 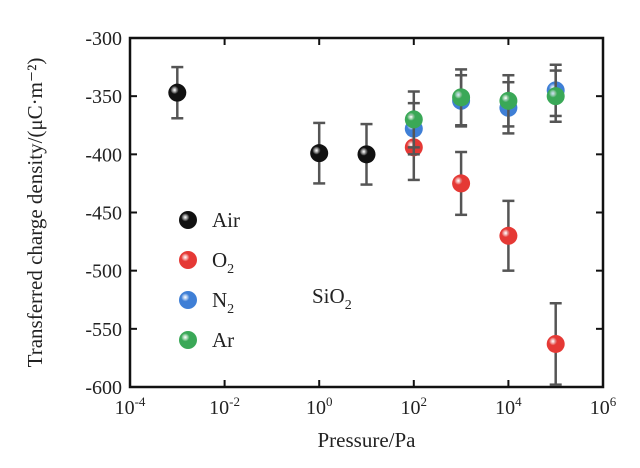 I want to click on legend-label: Air, so click(x=226, y=220).